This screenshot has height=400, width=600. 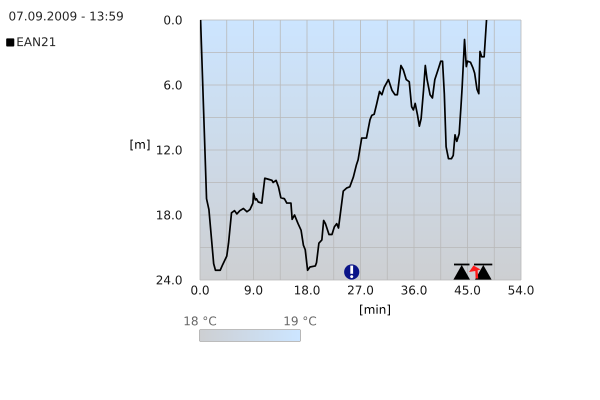 I want to click on y-tick-label: 0.0, so click(x=173, y=20).